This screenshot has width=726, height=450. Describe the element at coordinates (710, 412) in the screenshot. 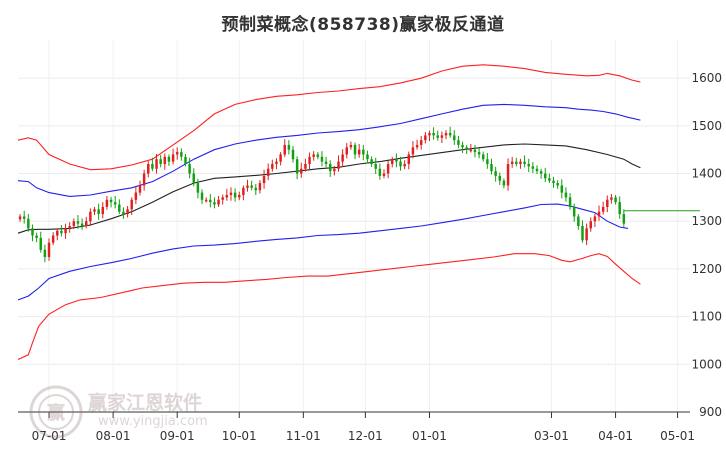

I see `y-tick-label: 900` at that location.